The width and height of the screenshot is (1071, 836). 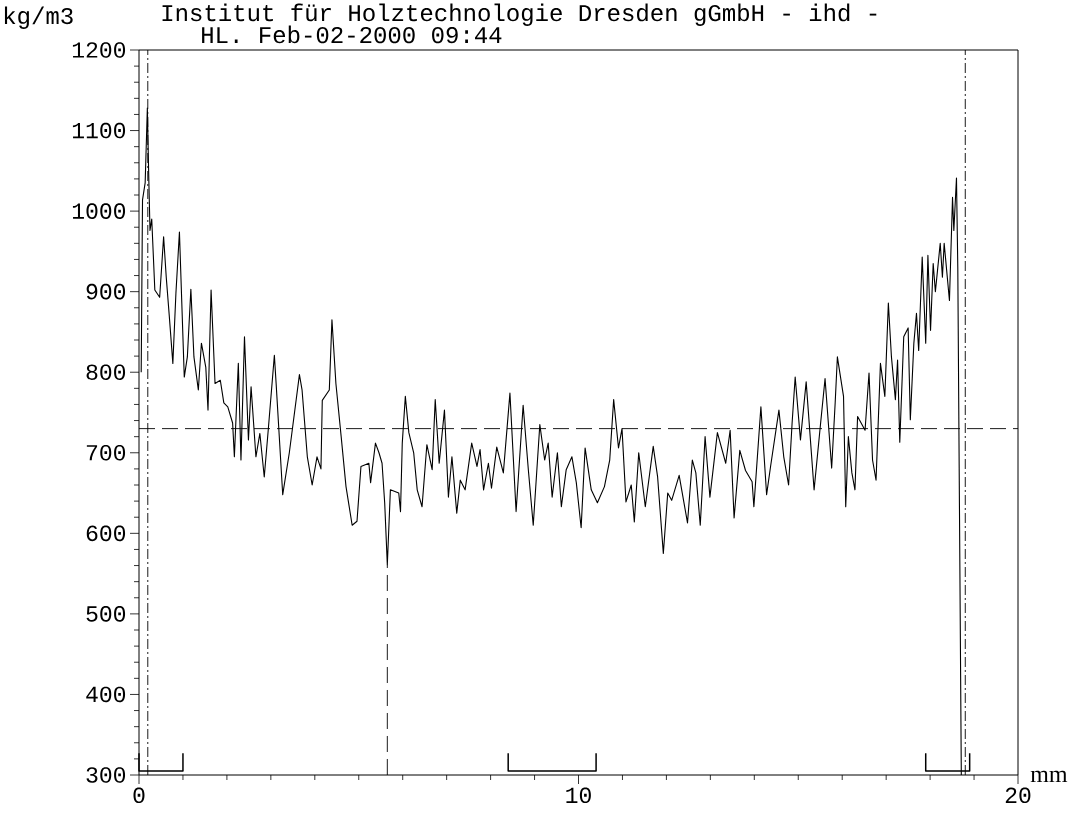 I want to click on y-tick-label: 500, so click(x=106, y=614).